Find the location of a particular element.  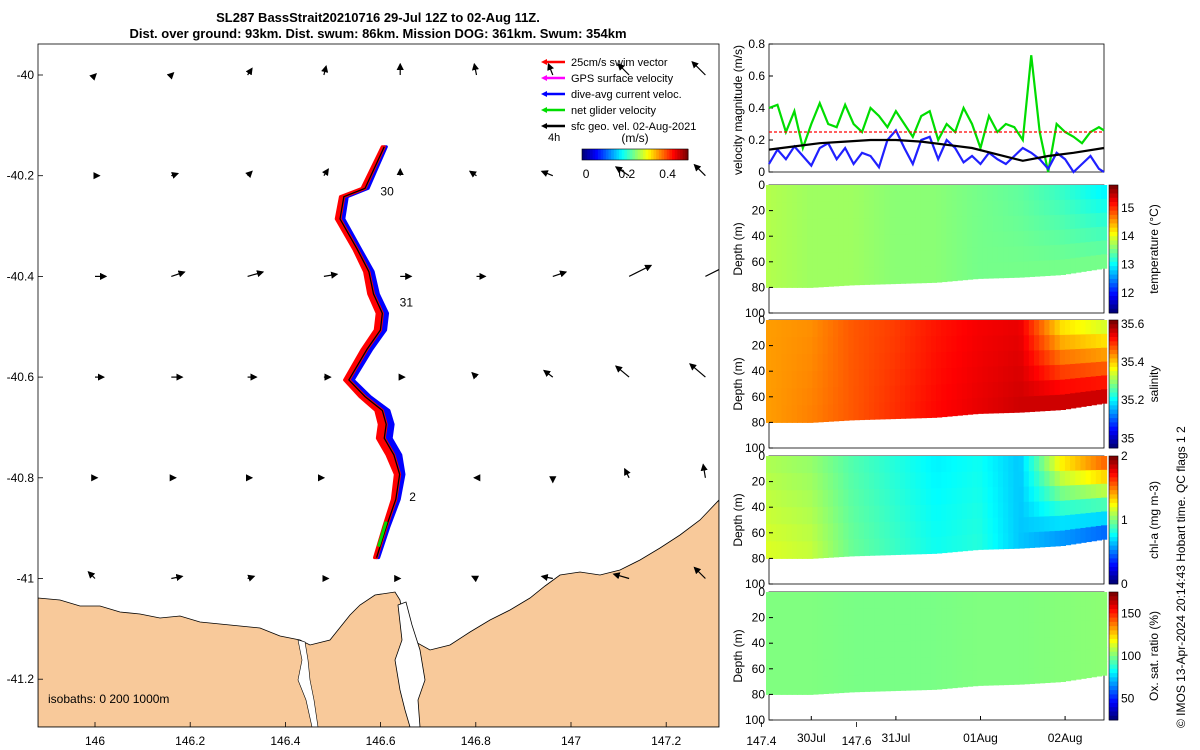

map-x-tick-label: 146.4 is located at coordinates (285, 741).